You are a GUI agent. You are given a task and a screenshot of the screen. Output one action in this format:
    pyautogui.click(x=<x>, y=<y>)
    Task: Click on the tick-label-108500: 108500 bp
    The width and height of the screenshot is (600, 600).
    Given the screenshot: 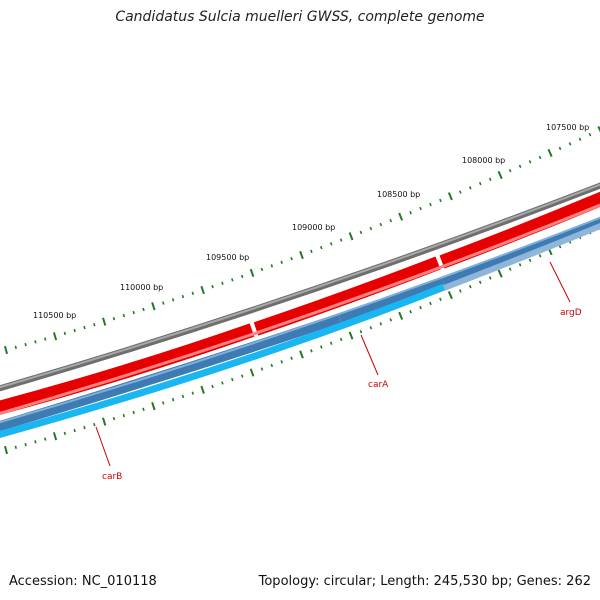 What is the action you would take?
    pyautogui.click(x=398, y=194)
    